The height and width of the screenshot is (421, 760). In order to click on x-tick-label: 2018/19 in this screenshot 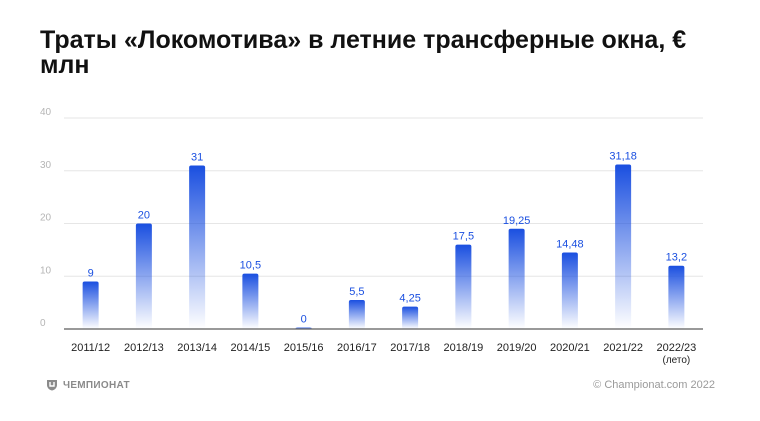, I will do `click(463, 348)`.